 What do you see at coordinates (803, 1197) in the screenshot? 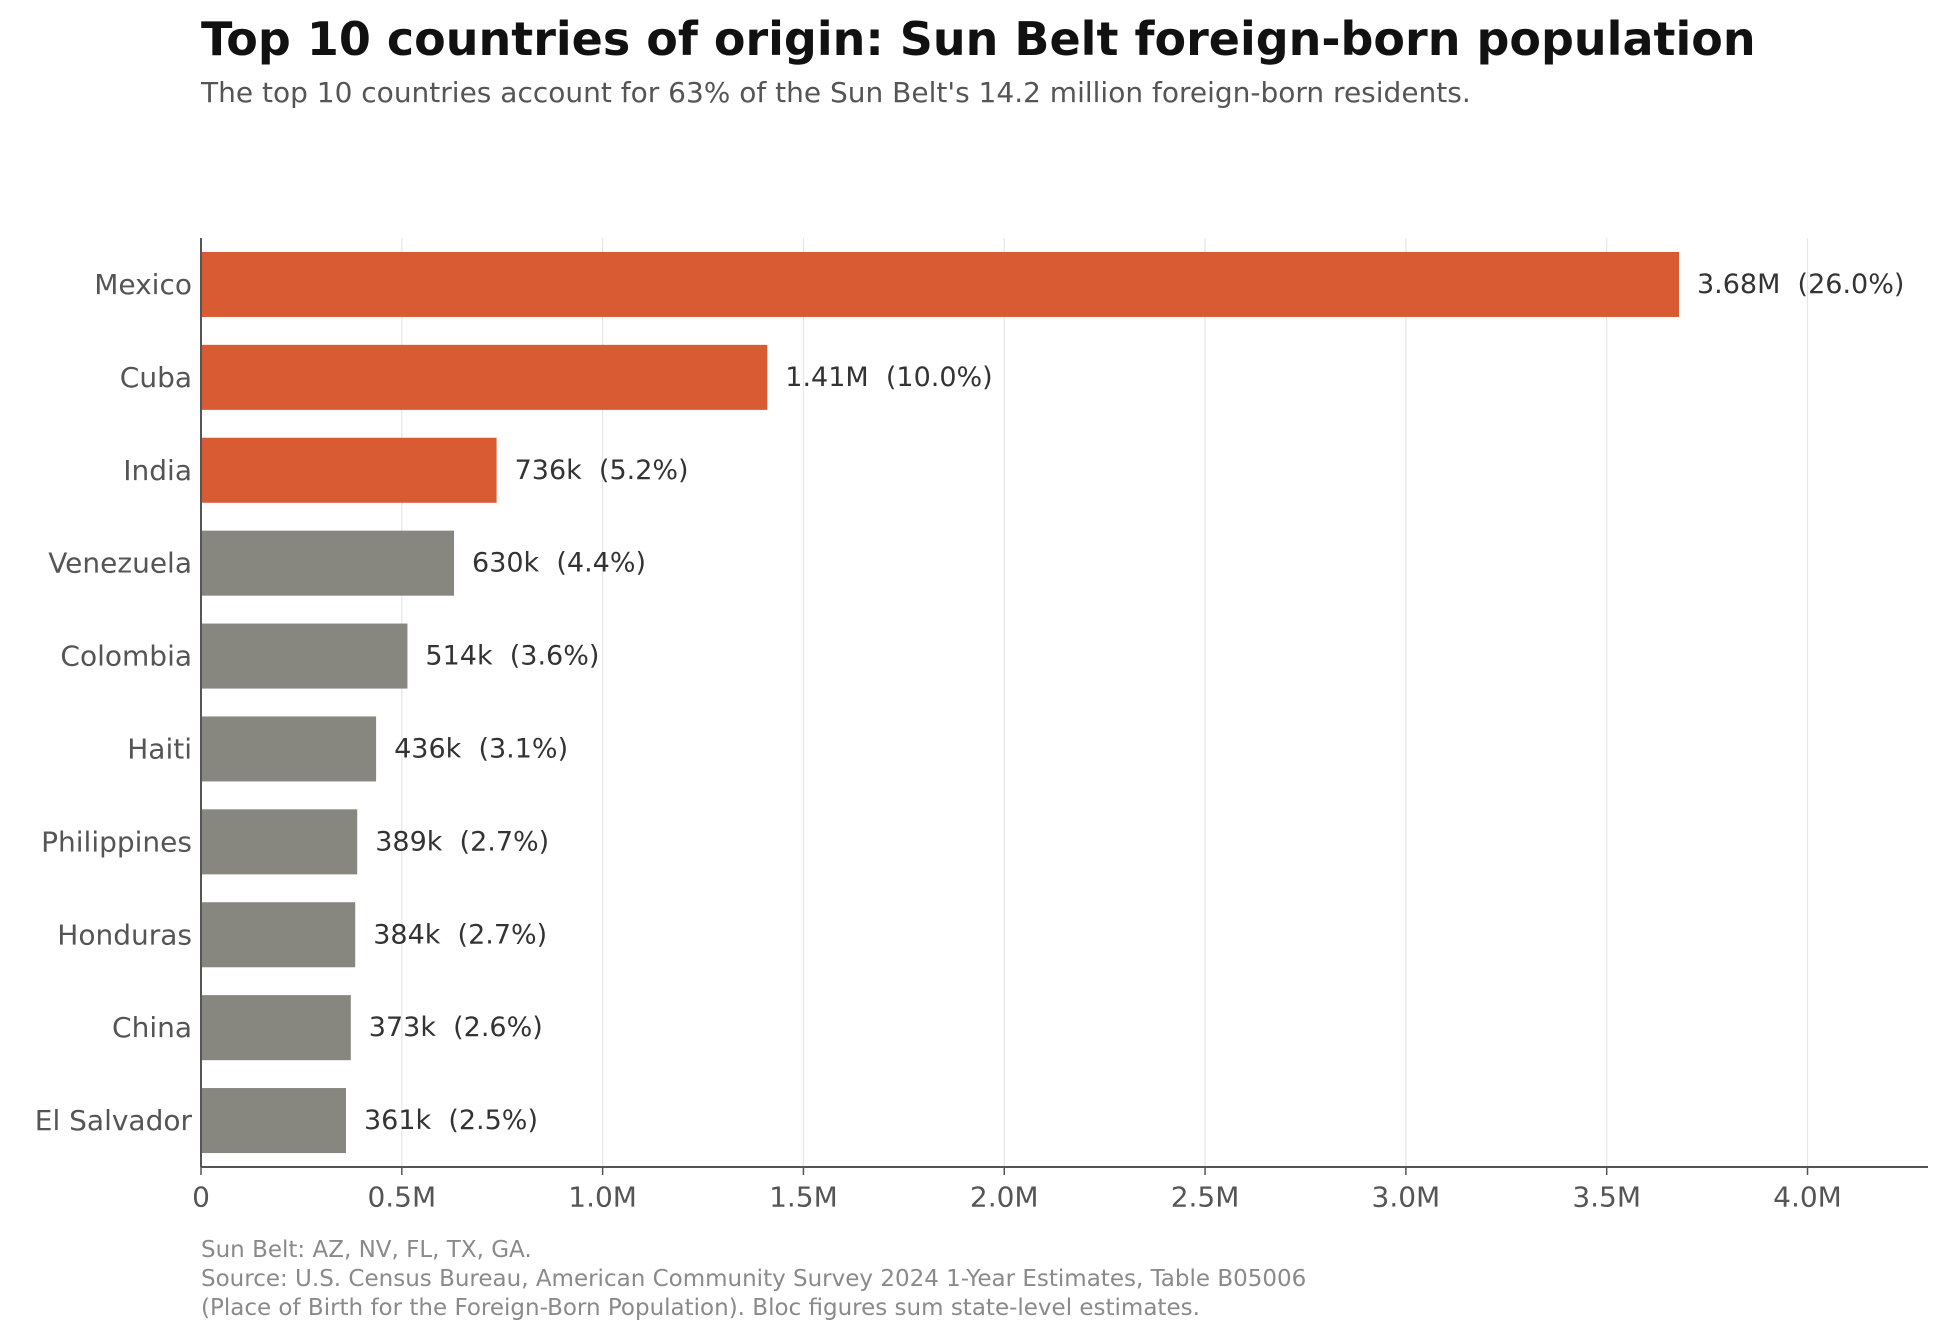
I see `x-tick-label: 1.5M` at bounding box center [803, 1197].